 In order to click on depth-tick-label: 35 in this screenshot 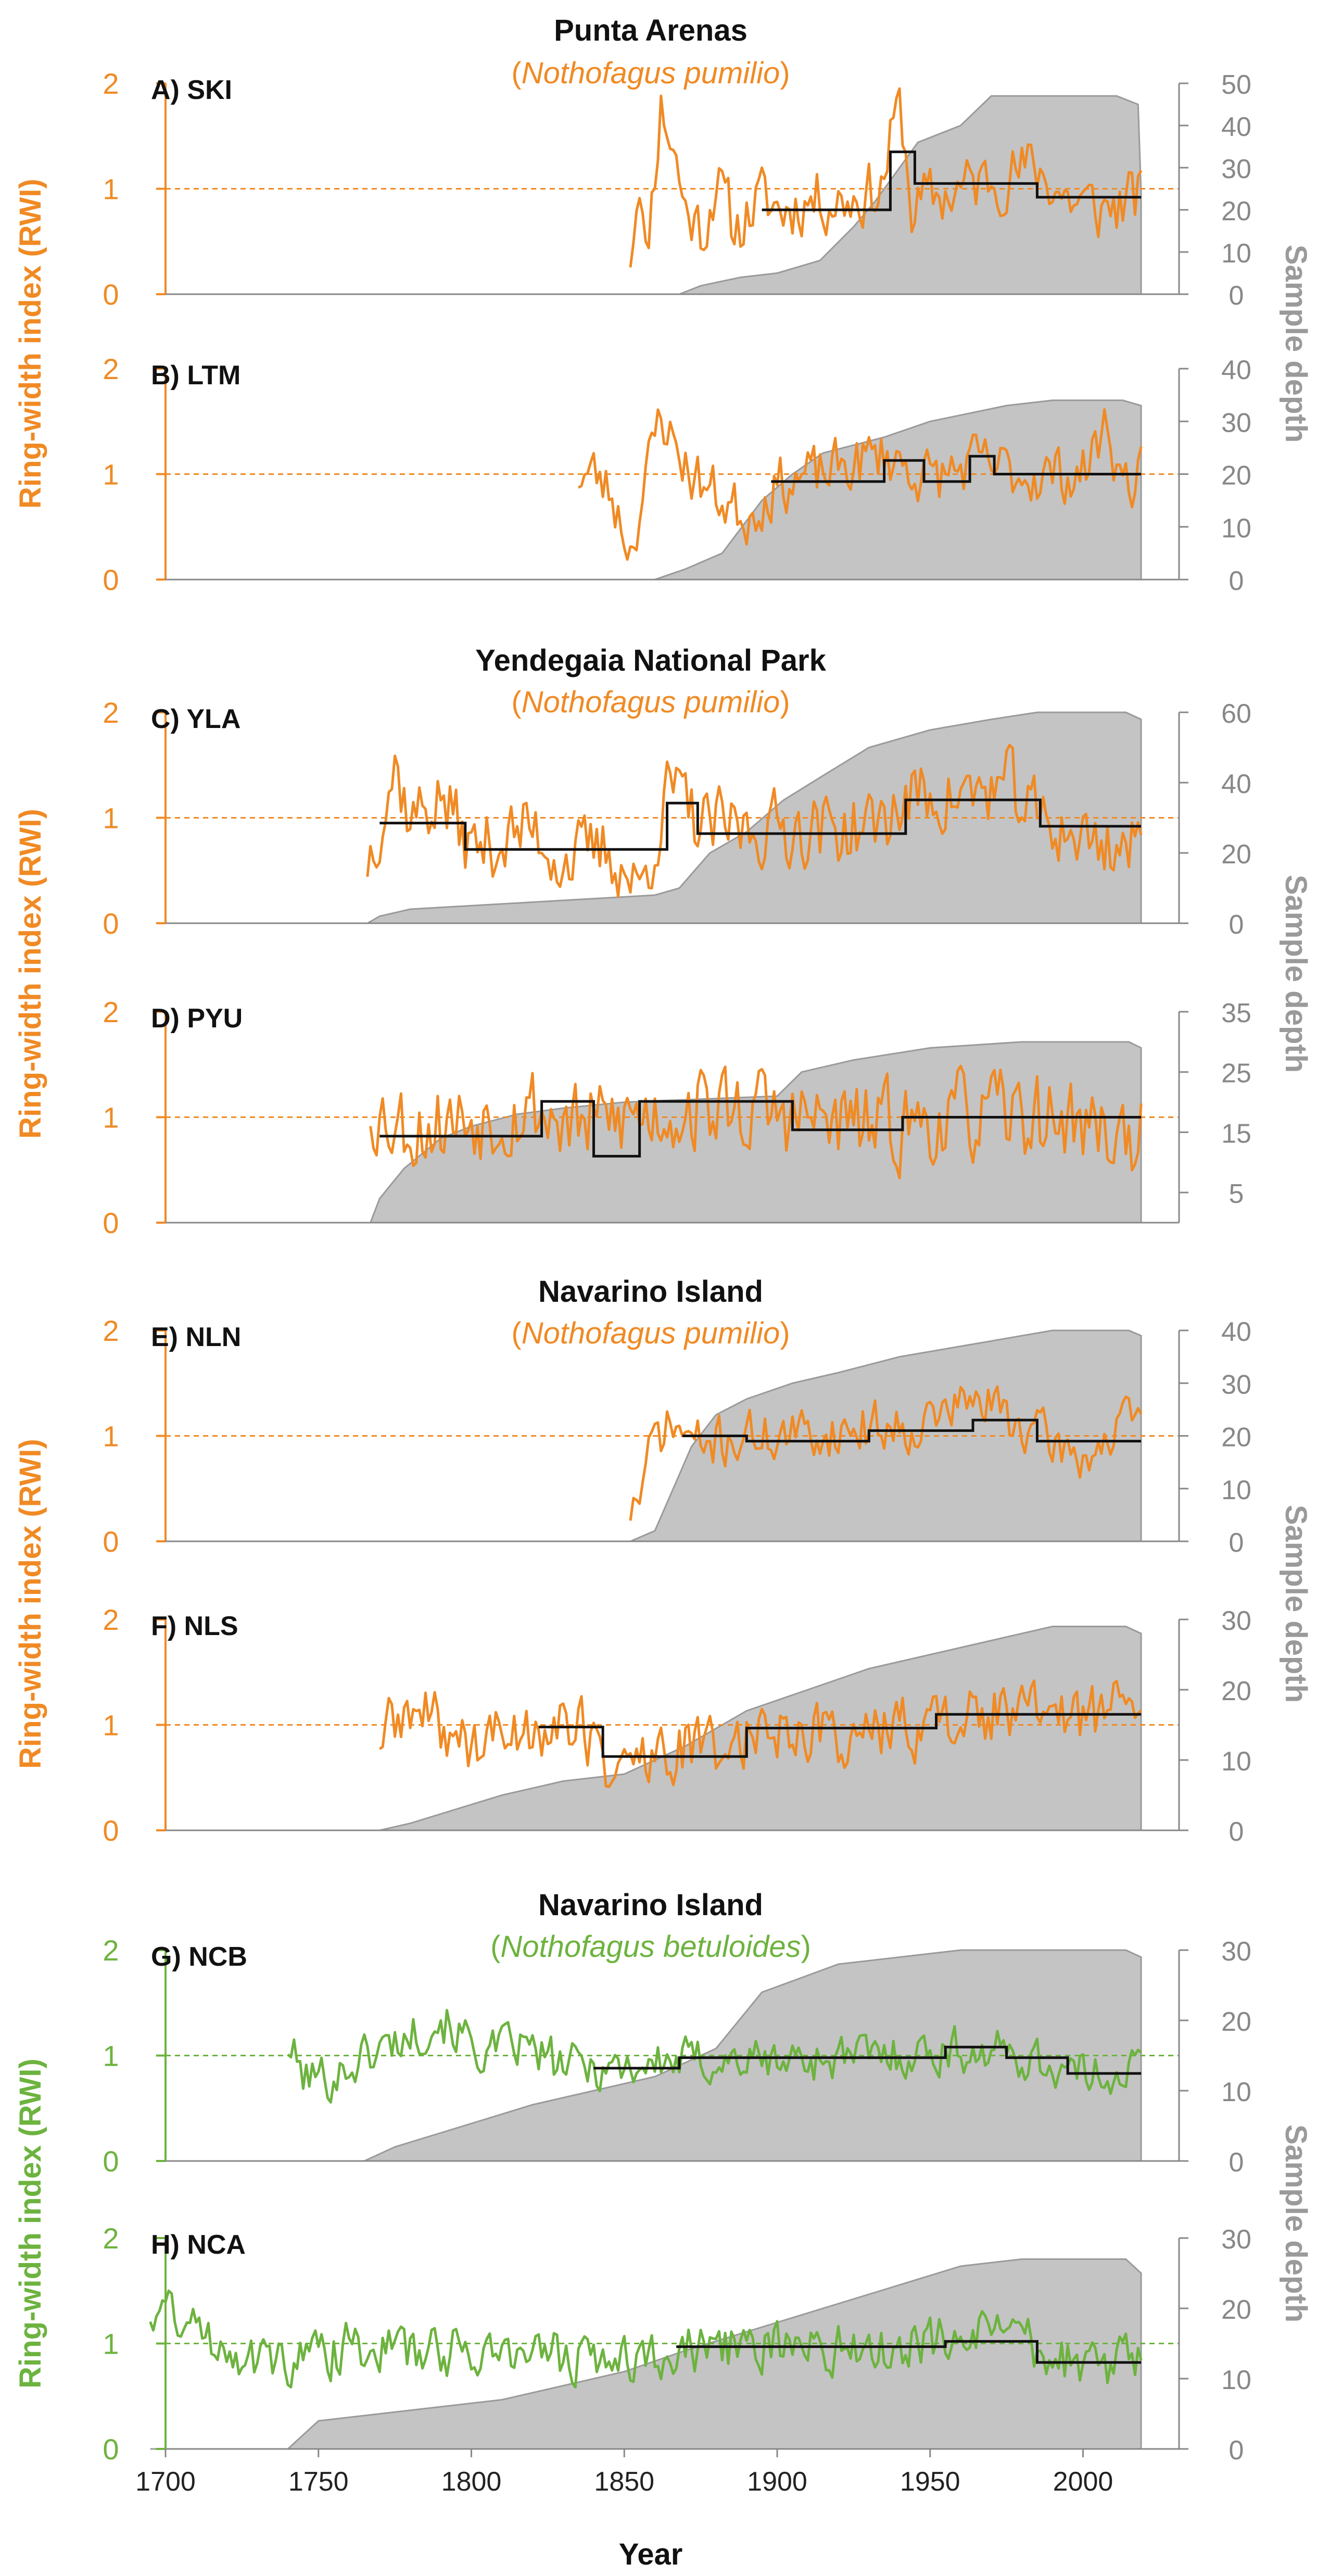, I will do `click(1236, 1013)`.